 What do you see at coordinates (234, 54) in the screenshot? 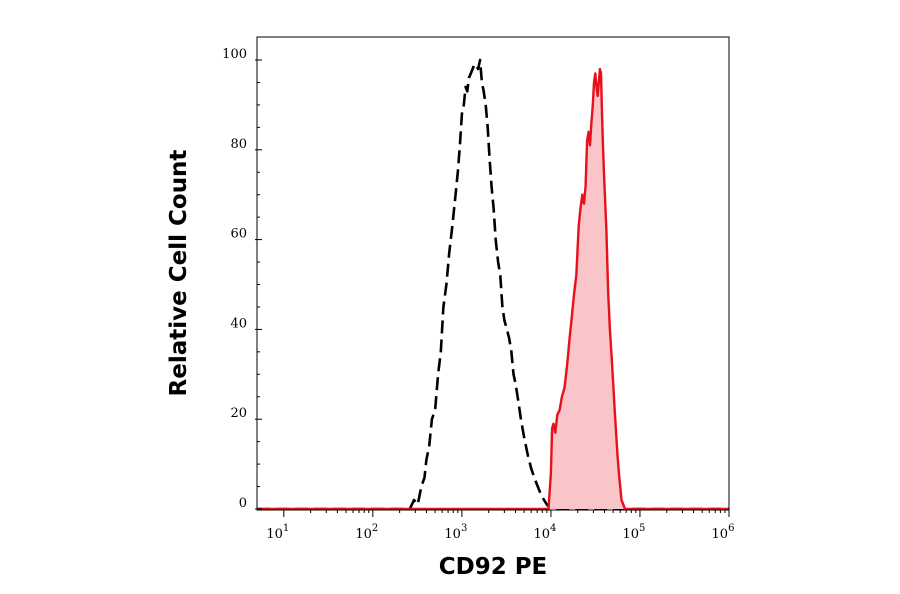
I see `y-tick-label-5: 100` at bounding box center [234, 54].